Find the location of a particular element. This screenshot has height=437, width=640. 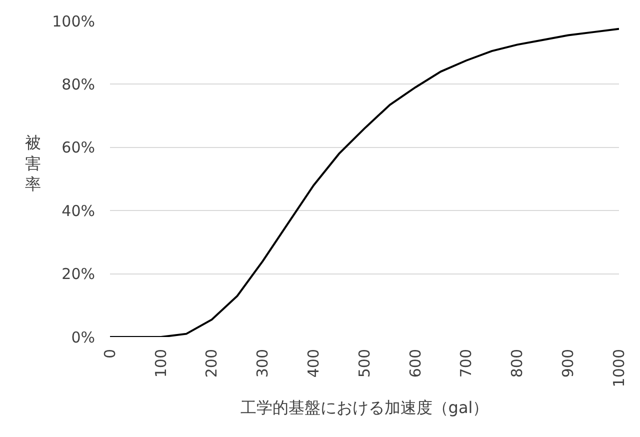

y-tick-label: 0% is located at coordinates (83, 337).